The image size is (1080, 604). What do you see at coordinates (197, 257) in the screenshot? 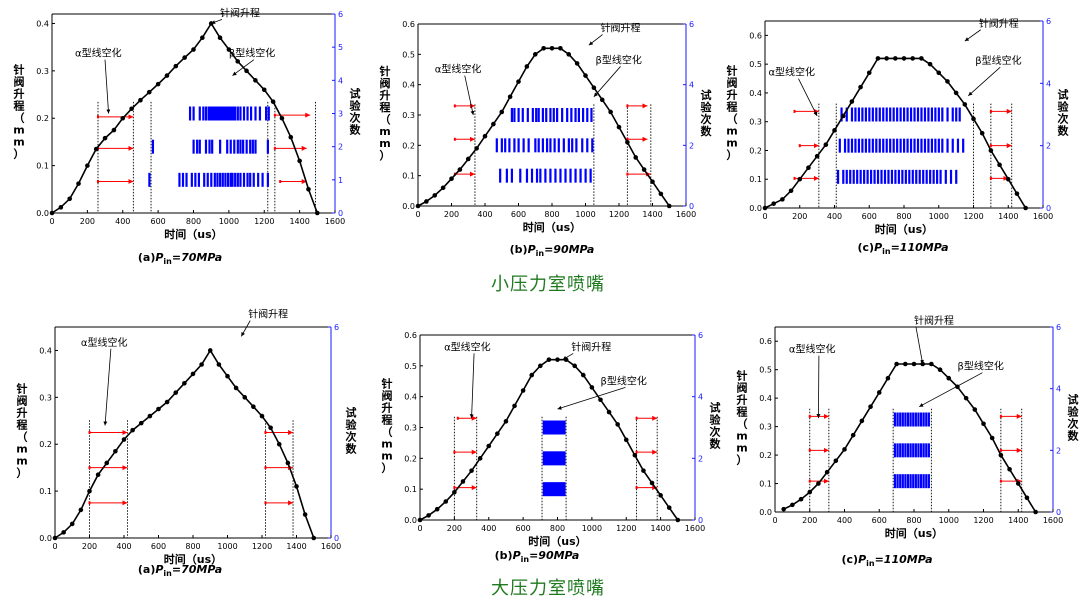
I see `caption-value: =70MPa` at bounding box center [197, 257].